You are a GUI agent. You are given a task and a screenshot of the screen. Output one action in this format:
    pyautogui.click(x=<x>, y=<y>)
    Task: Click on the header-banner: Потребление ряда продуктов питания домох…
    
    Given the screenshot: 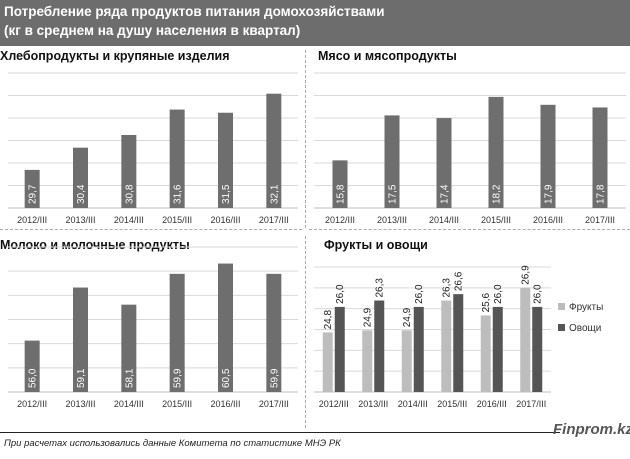 What is the action you would take?
    pyautogui.click(x=315, y=23)
    